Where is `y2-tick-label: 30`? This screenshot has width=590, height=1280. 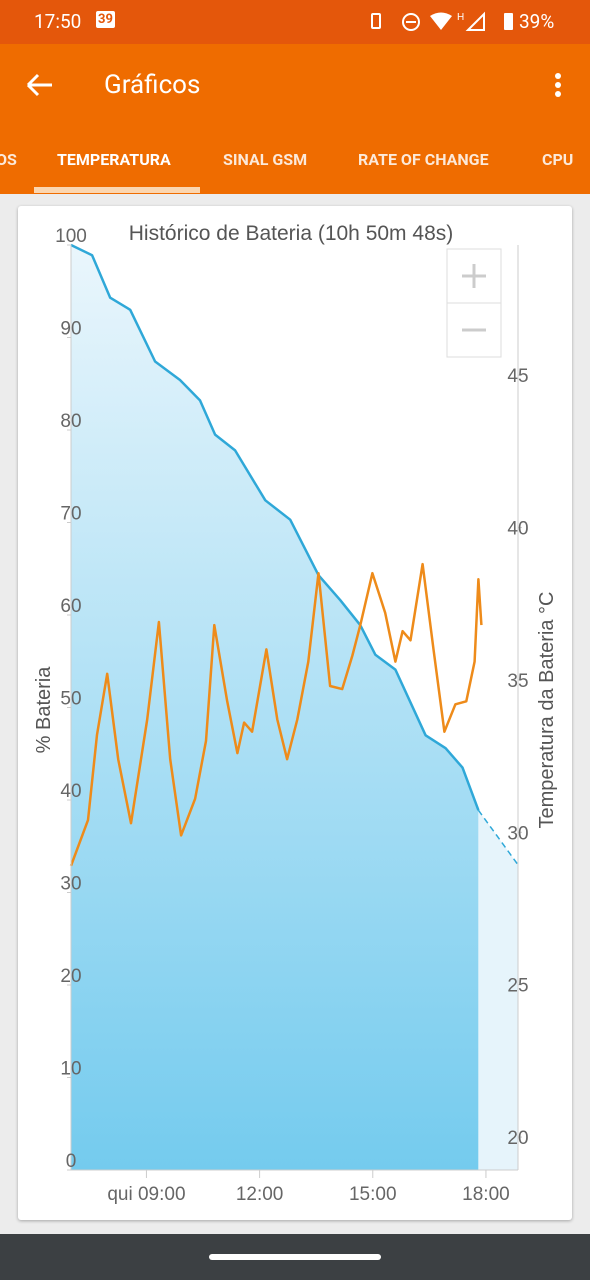
y2-tick-label: 30 is located at coordinates (517, 833).